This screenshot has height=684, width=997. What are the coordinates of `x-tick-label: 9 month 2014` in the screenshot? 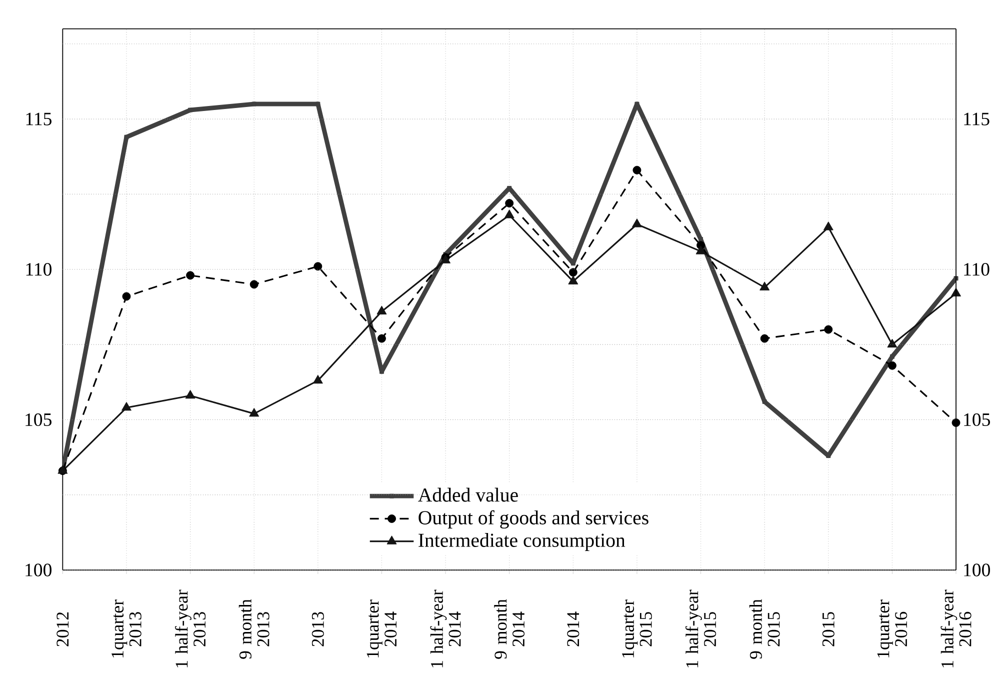 It's located at (509, 629).